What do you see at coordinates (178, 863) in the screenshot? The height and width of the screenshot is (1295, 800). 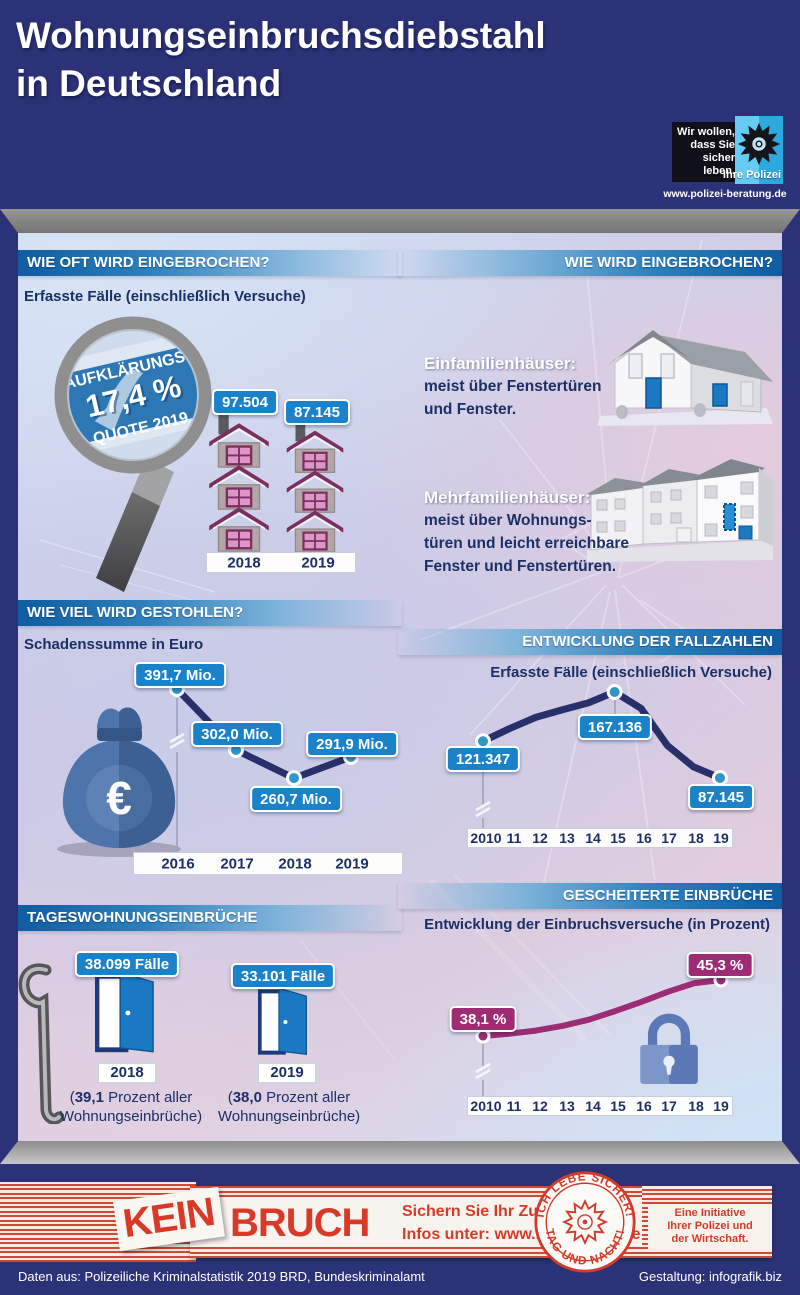 I see `year-label: 2016` at bounding box center [178, 863].